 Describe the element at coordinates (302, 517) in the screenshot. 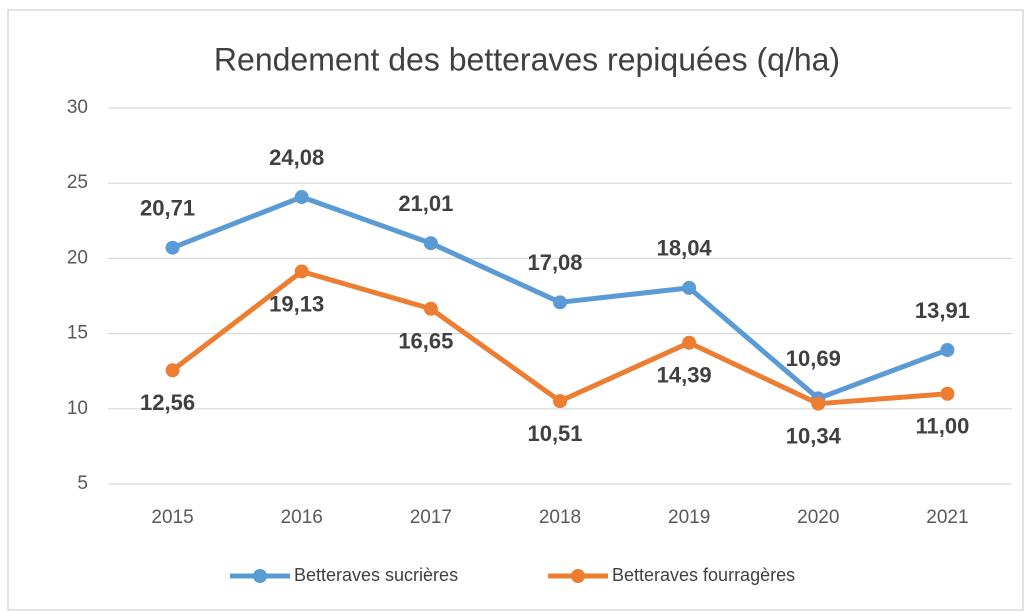

I see `x-tick-label: 2016` at that location.